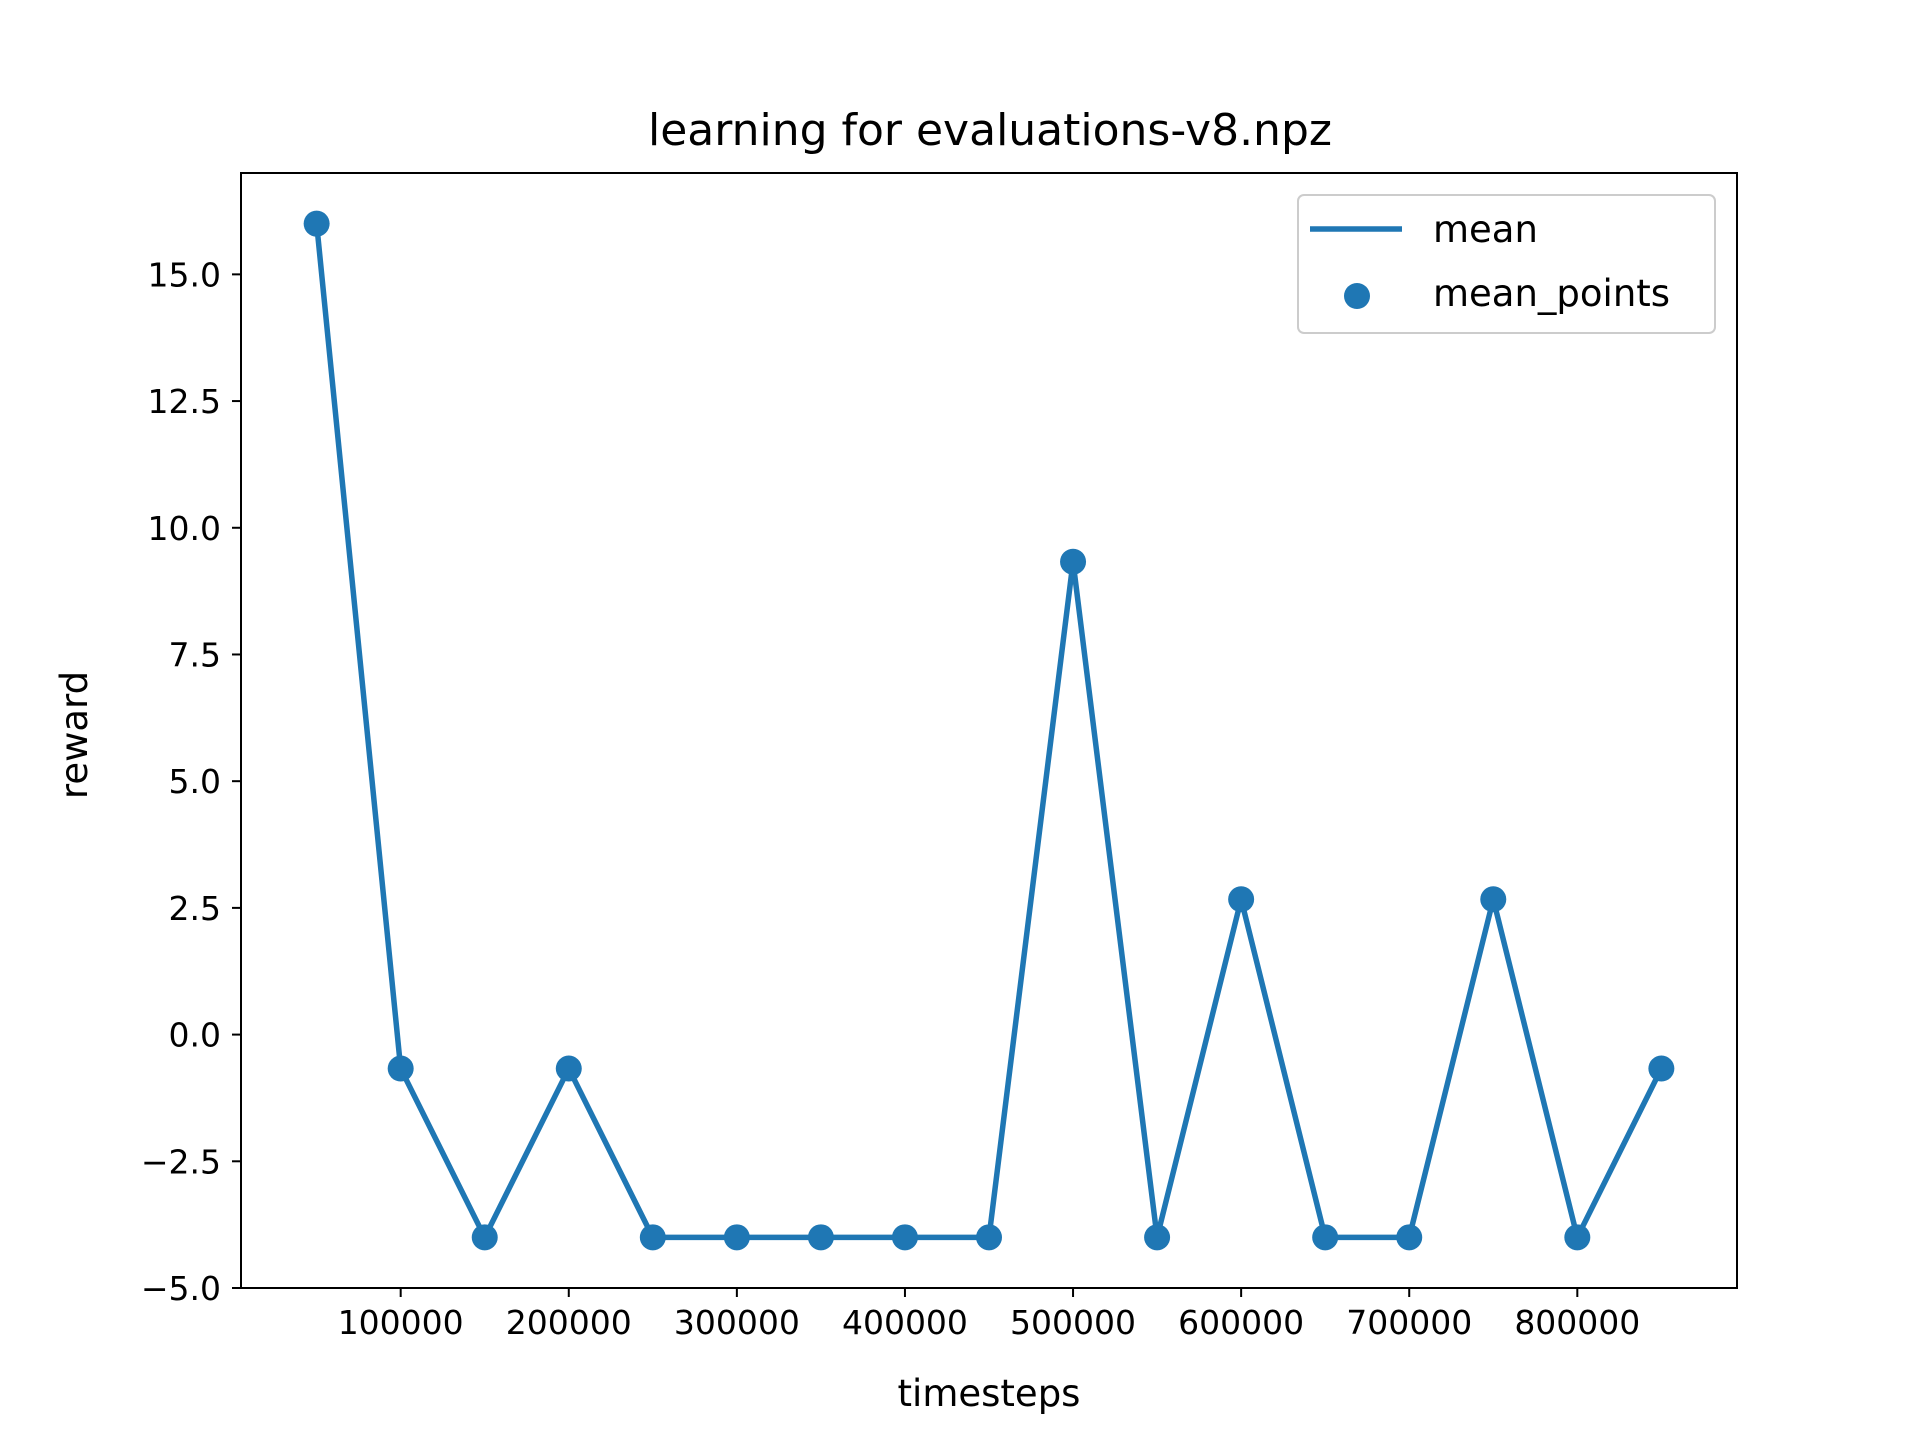 The image size is (1920, 1440). What do you see at coordinates (1577, 1322) in the screenshot?
I see `x-tick-label: 800000` at bounding box center [1577, 1322].